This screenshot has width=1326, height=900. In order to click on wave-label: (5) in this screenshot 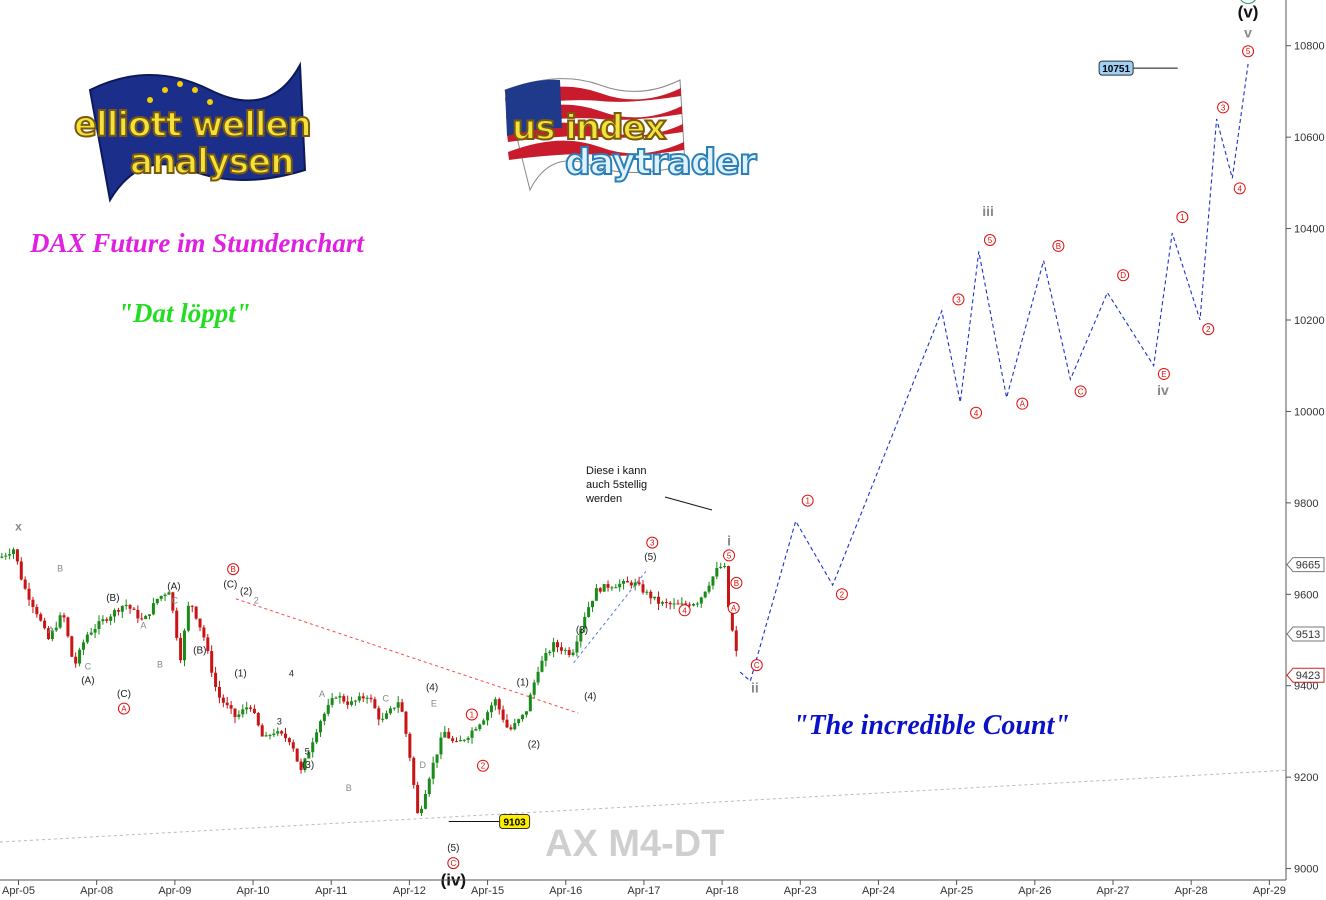, I will do `click(453, 848)`.